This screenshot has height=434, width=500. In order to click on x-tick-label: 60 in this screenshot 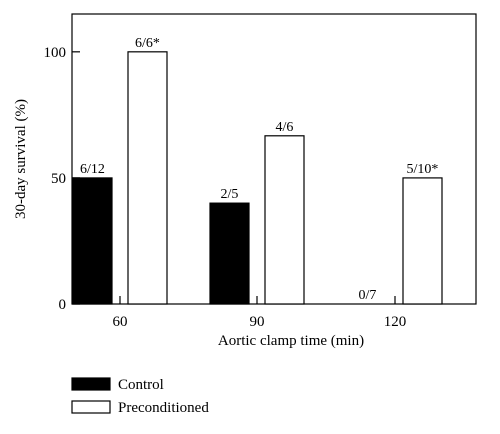, I will do `click(120, 322)`.